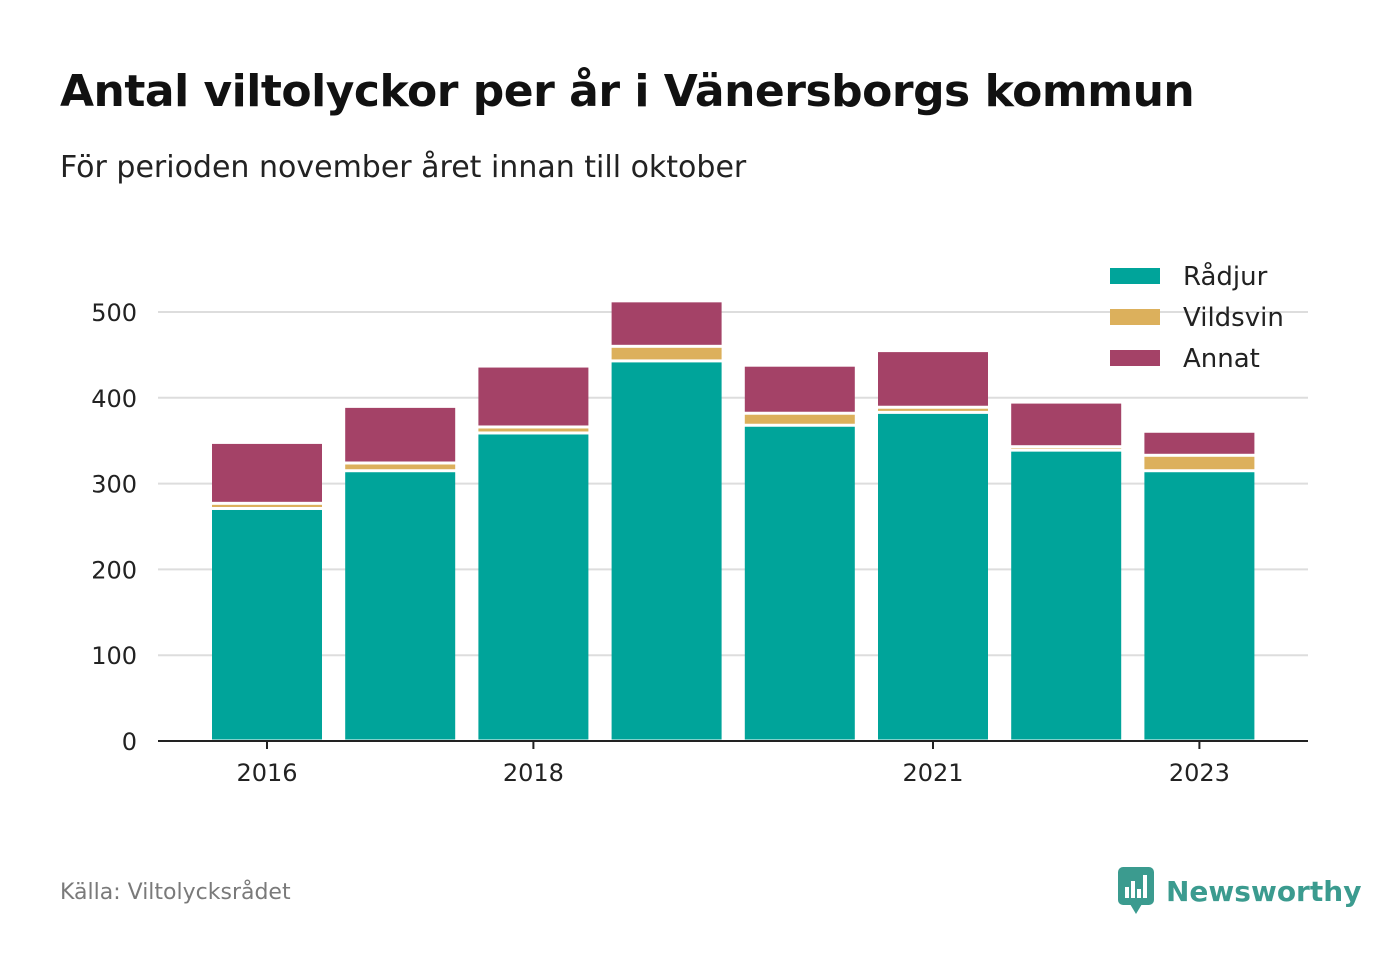 The height and width of the screenshot is (973, 1400). What do you see at coordinates (114, 485) in the screenshot?
I see `y-tick-label: 300` at bounding box center [114, 485].